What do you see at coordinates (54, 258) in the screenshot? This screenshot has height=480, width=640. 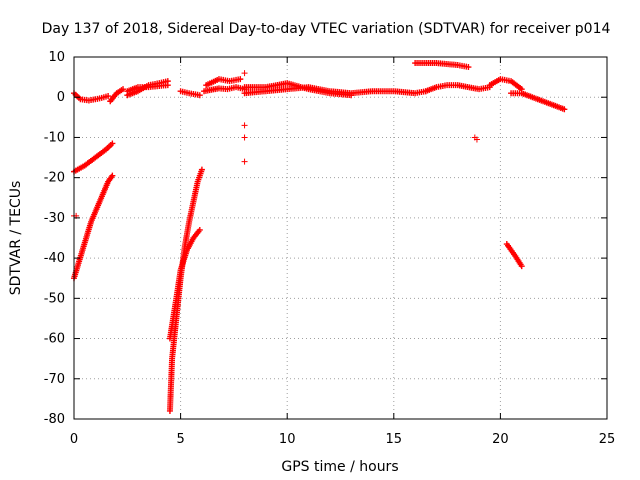 I see `y-tick-label: -40` at bounding box center [54, 258].